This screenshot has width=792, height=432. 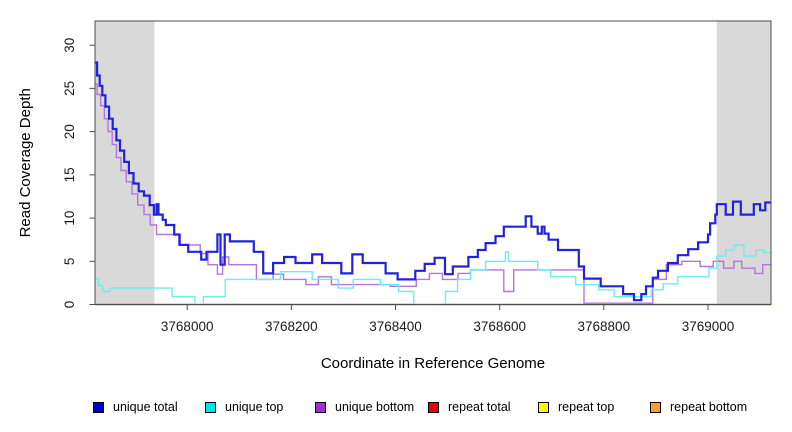 I want to click on legend-label: unique bottom, so click(x=375, y=407).